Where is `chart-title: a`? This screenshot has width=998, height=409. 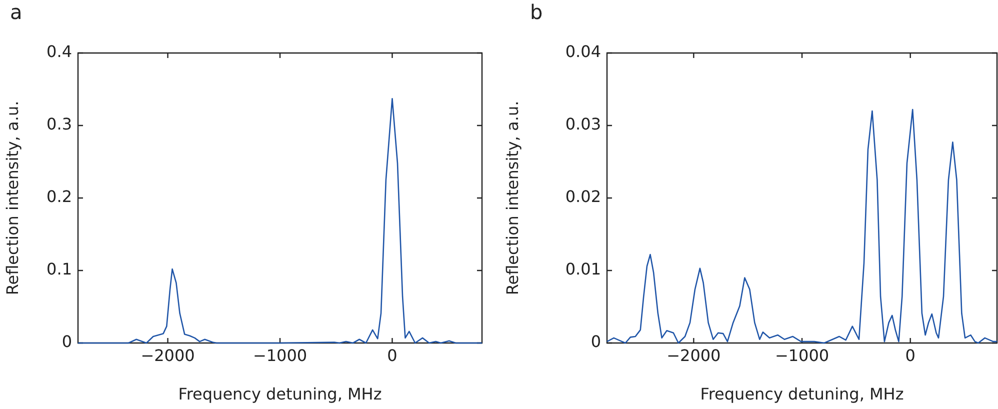 chart-title: a is located at coordinates (16, 12).